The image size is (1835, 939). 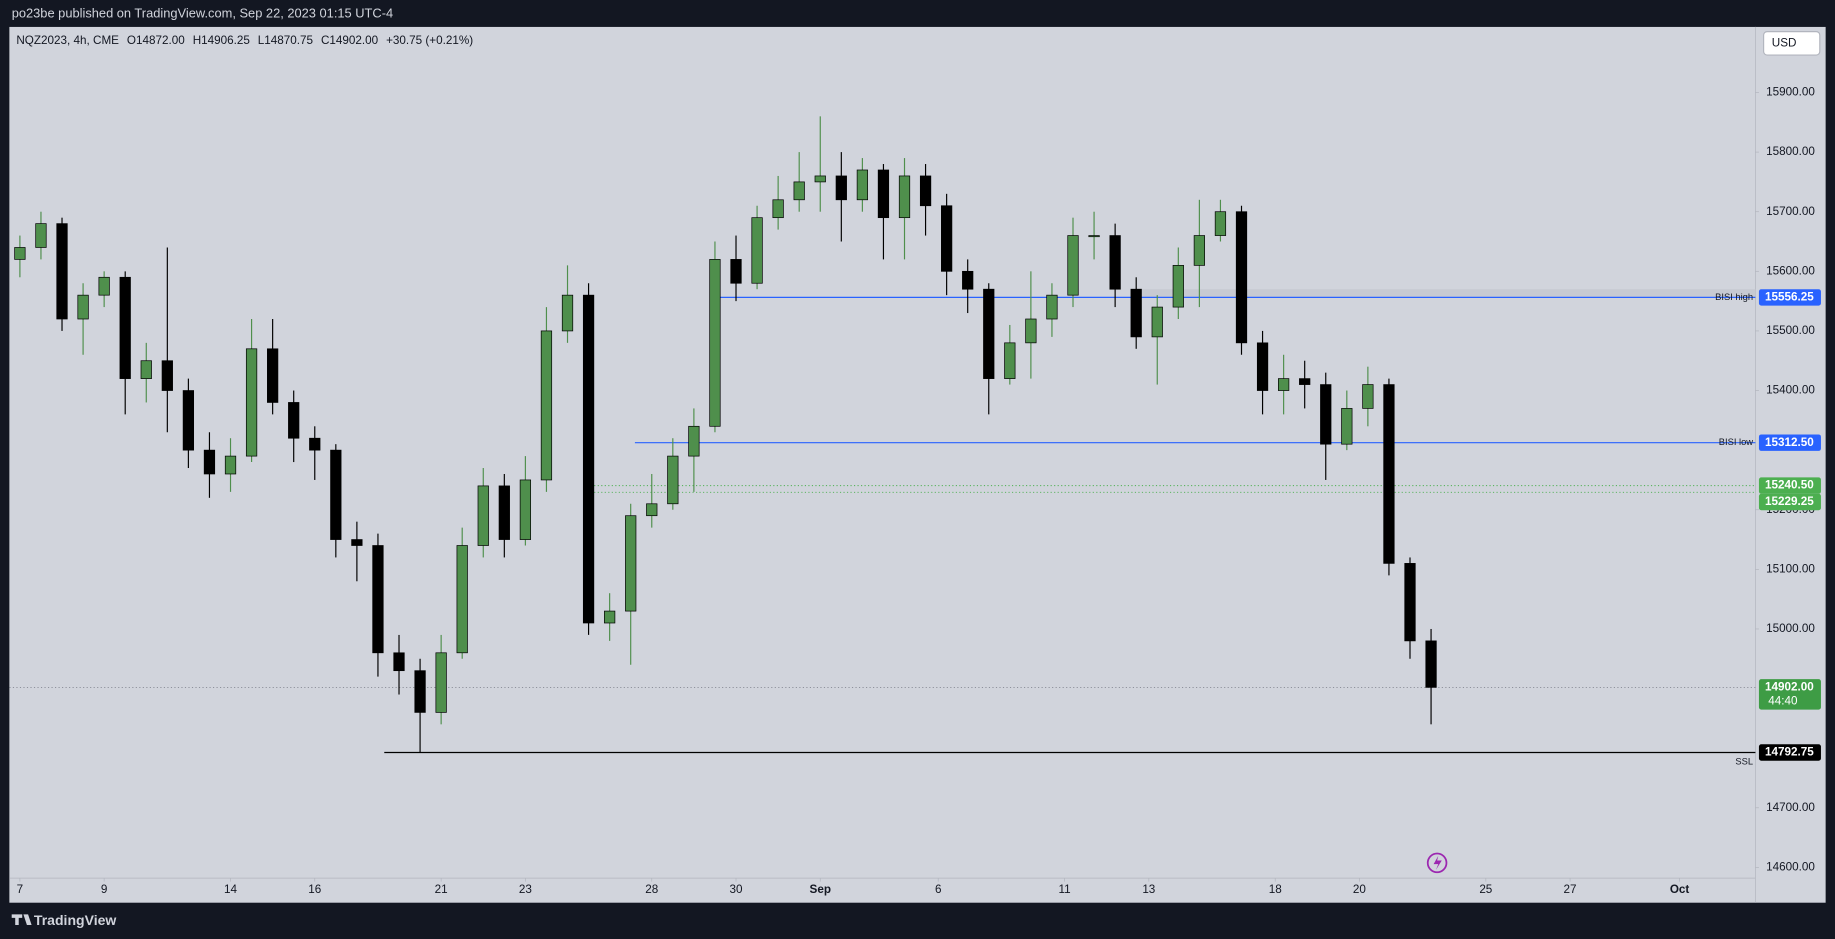 What do you see at coordinates (1790, 568) in the screenshot?
I see `y-tick-label: 15100.00` at bounding box center [1790, 568].